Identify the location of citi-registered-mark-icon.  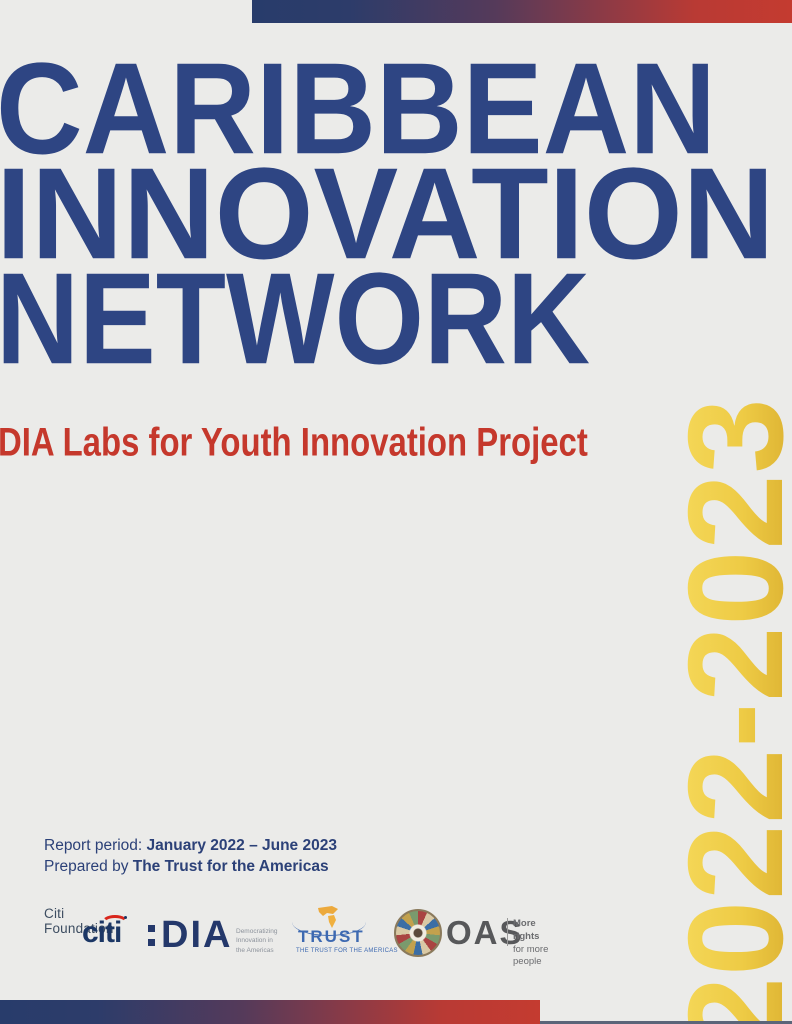
(125, 917).